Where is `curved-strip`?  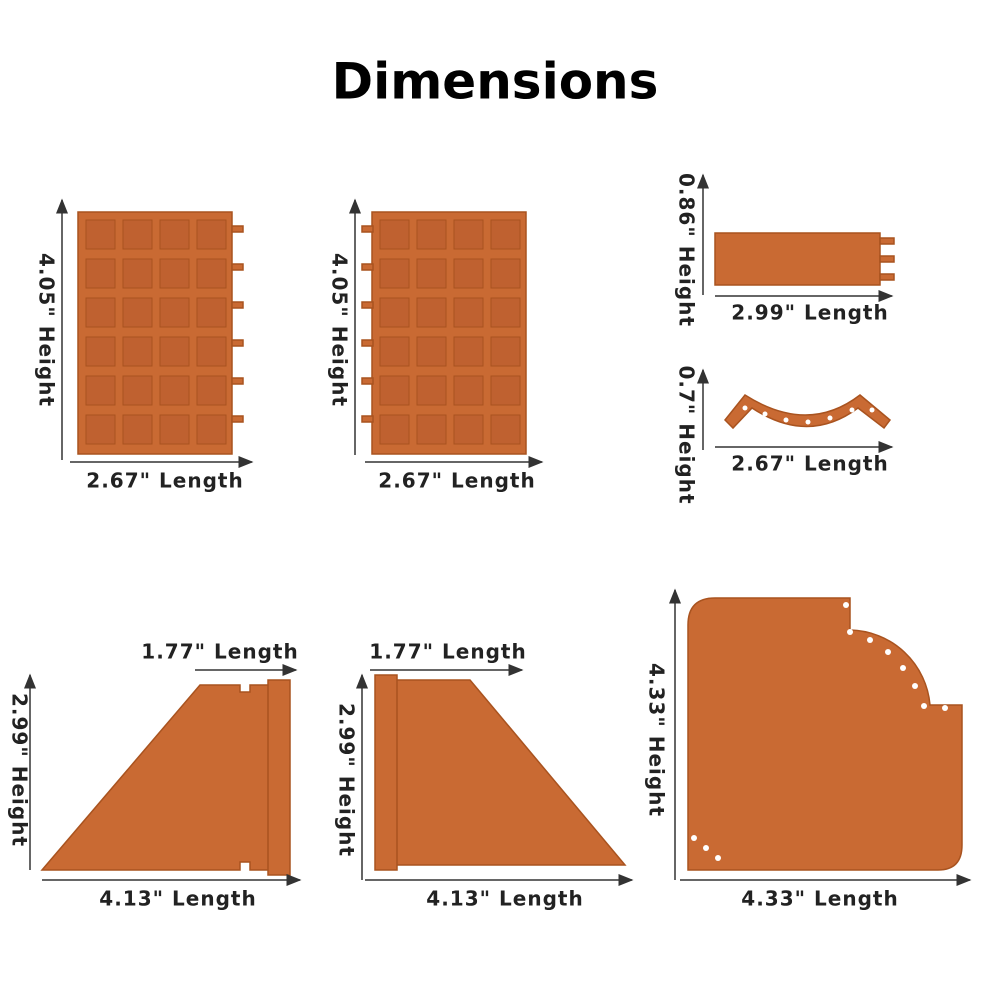
curved-strip is located at coordinates (807, 412).